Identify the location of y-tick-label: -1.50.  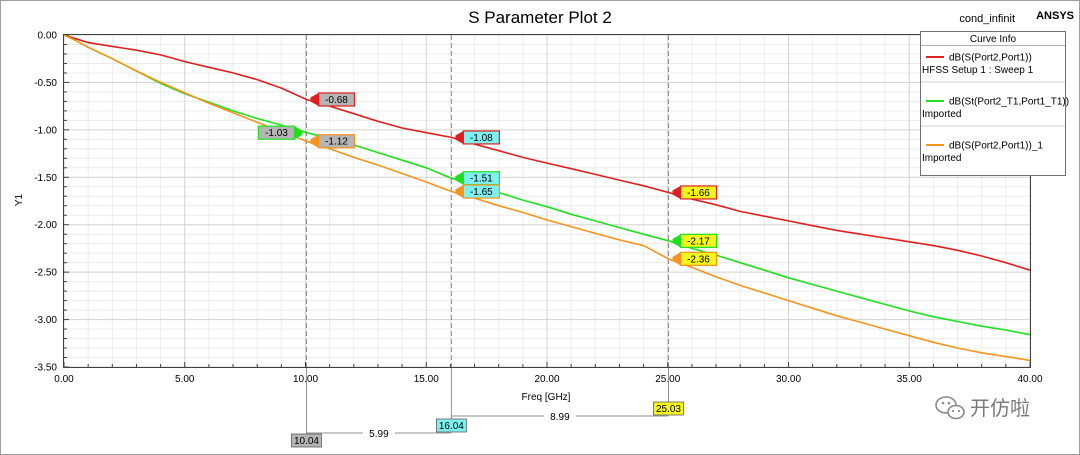
(45, 178).